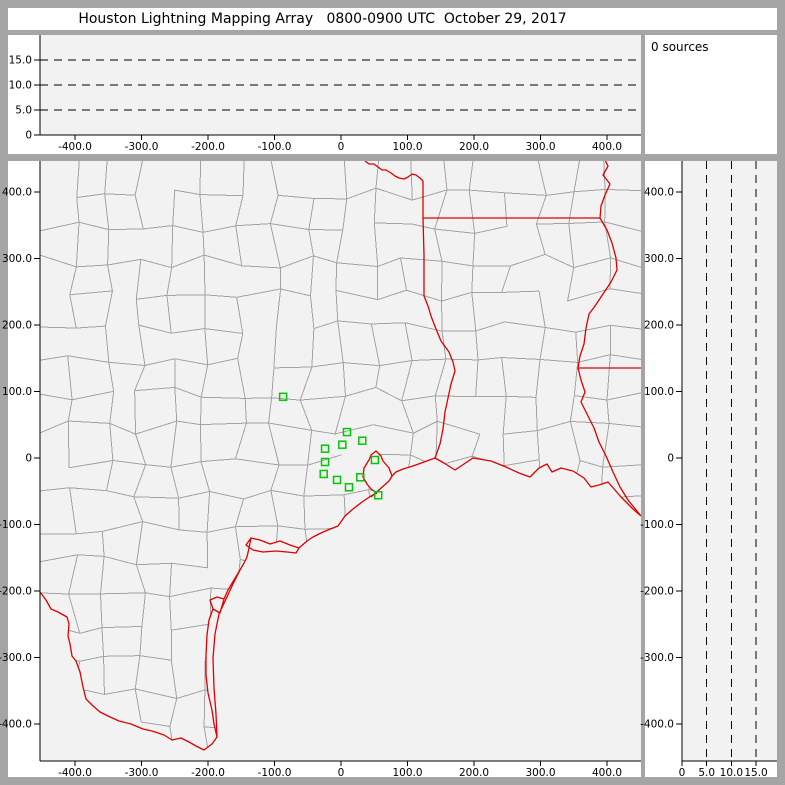 Image resolution: width=785 pixels, height=785 pixels. Describe the element at coordinates (597, 265) in the screenshot. I see `mississippi-river-upper` at that location.